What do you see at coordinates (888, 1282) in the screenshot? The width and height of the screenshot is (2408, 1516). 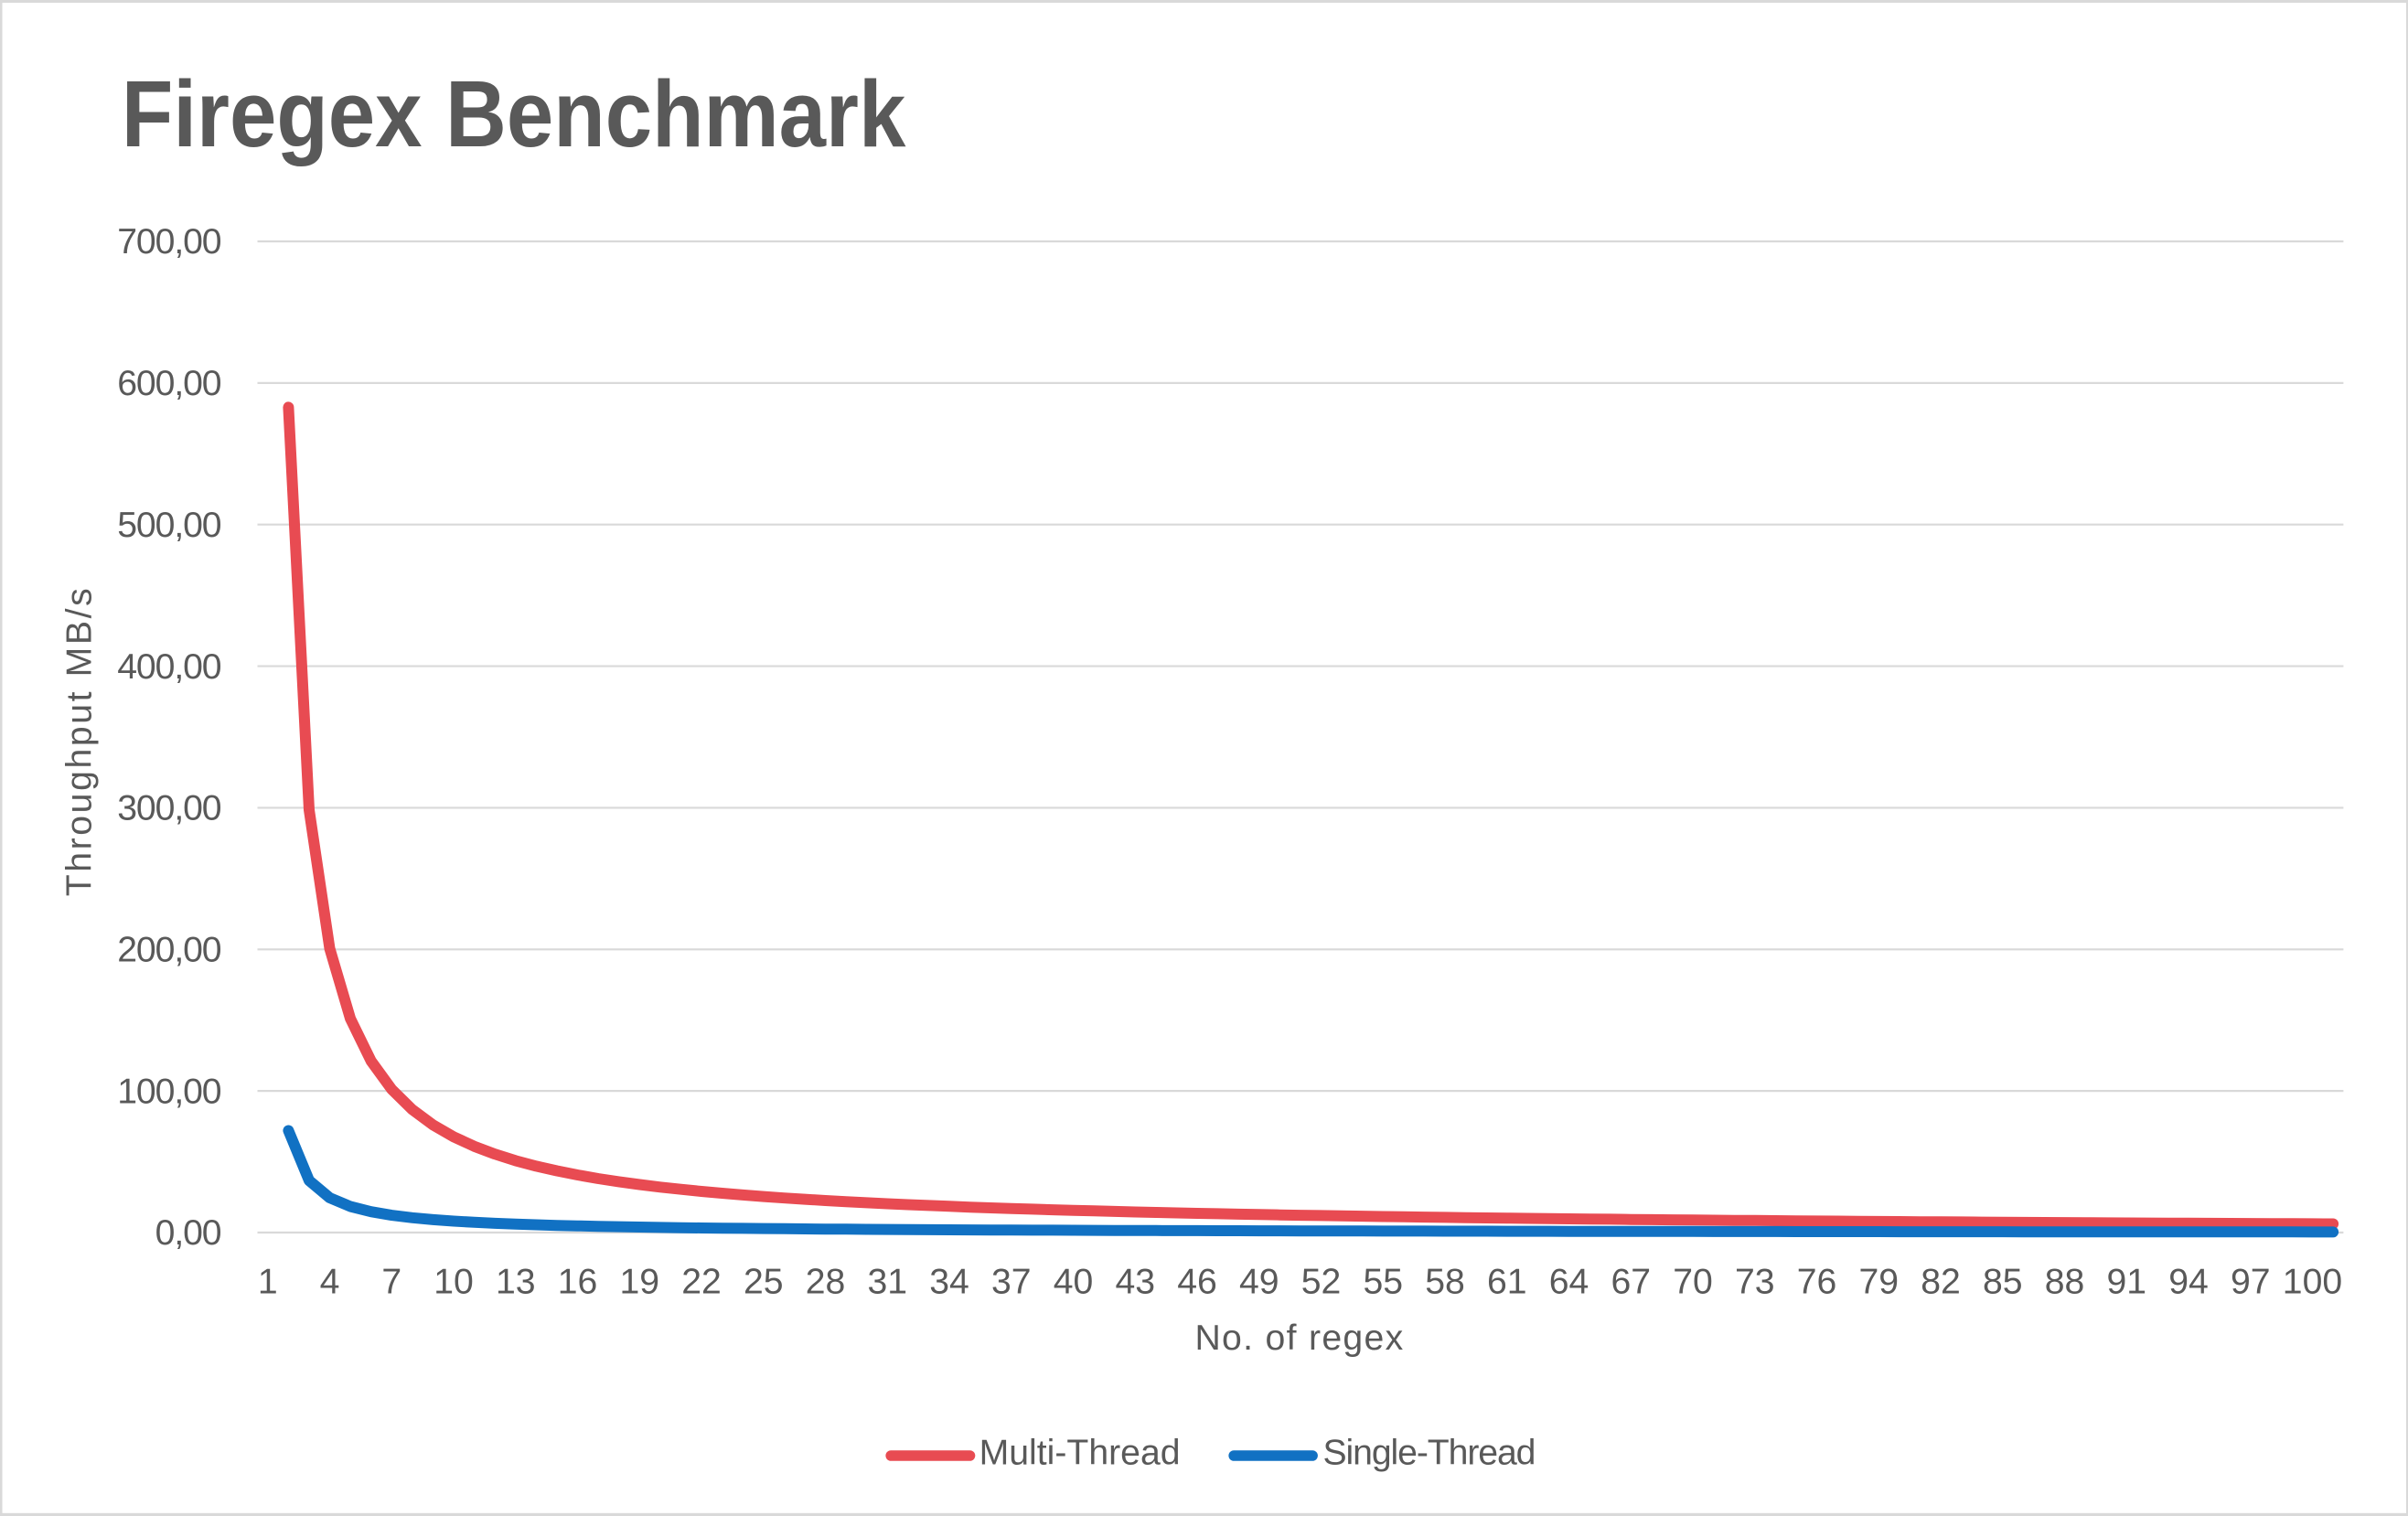 I see `svg-text: 31` at bounding box center [888, 1282].